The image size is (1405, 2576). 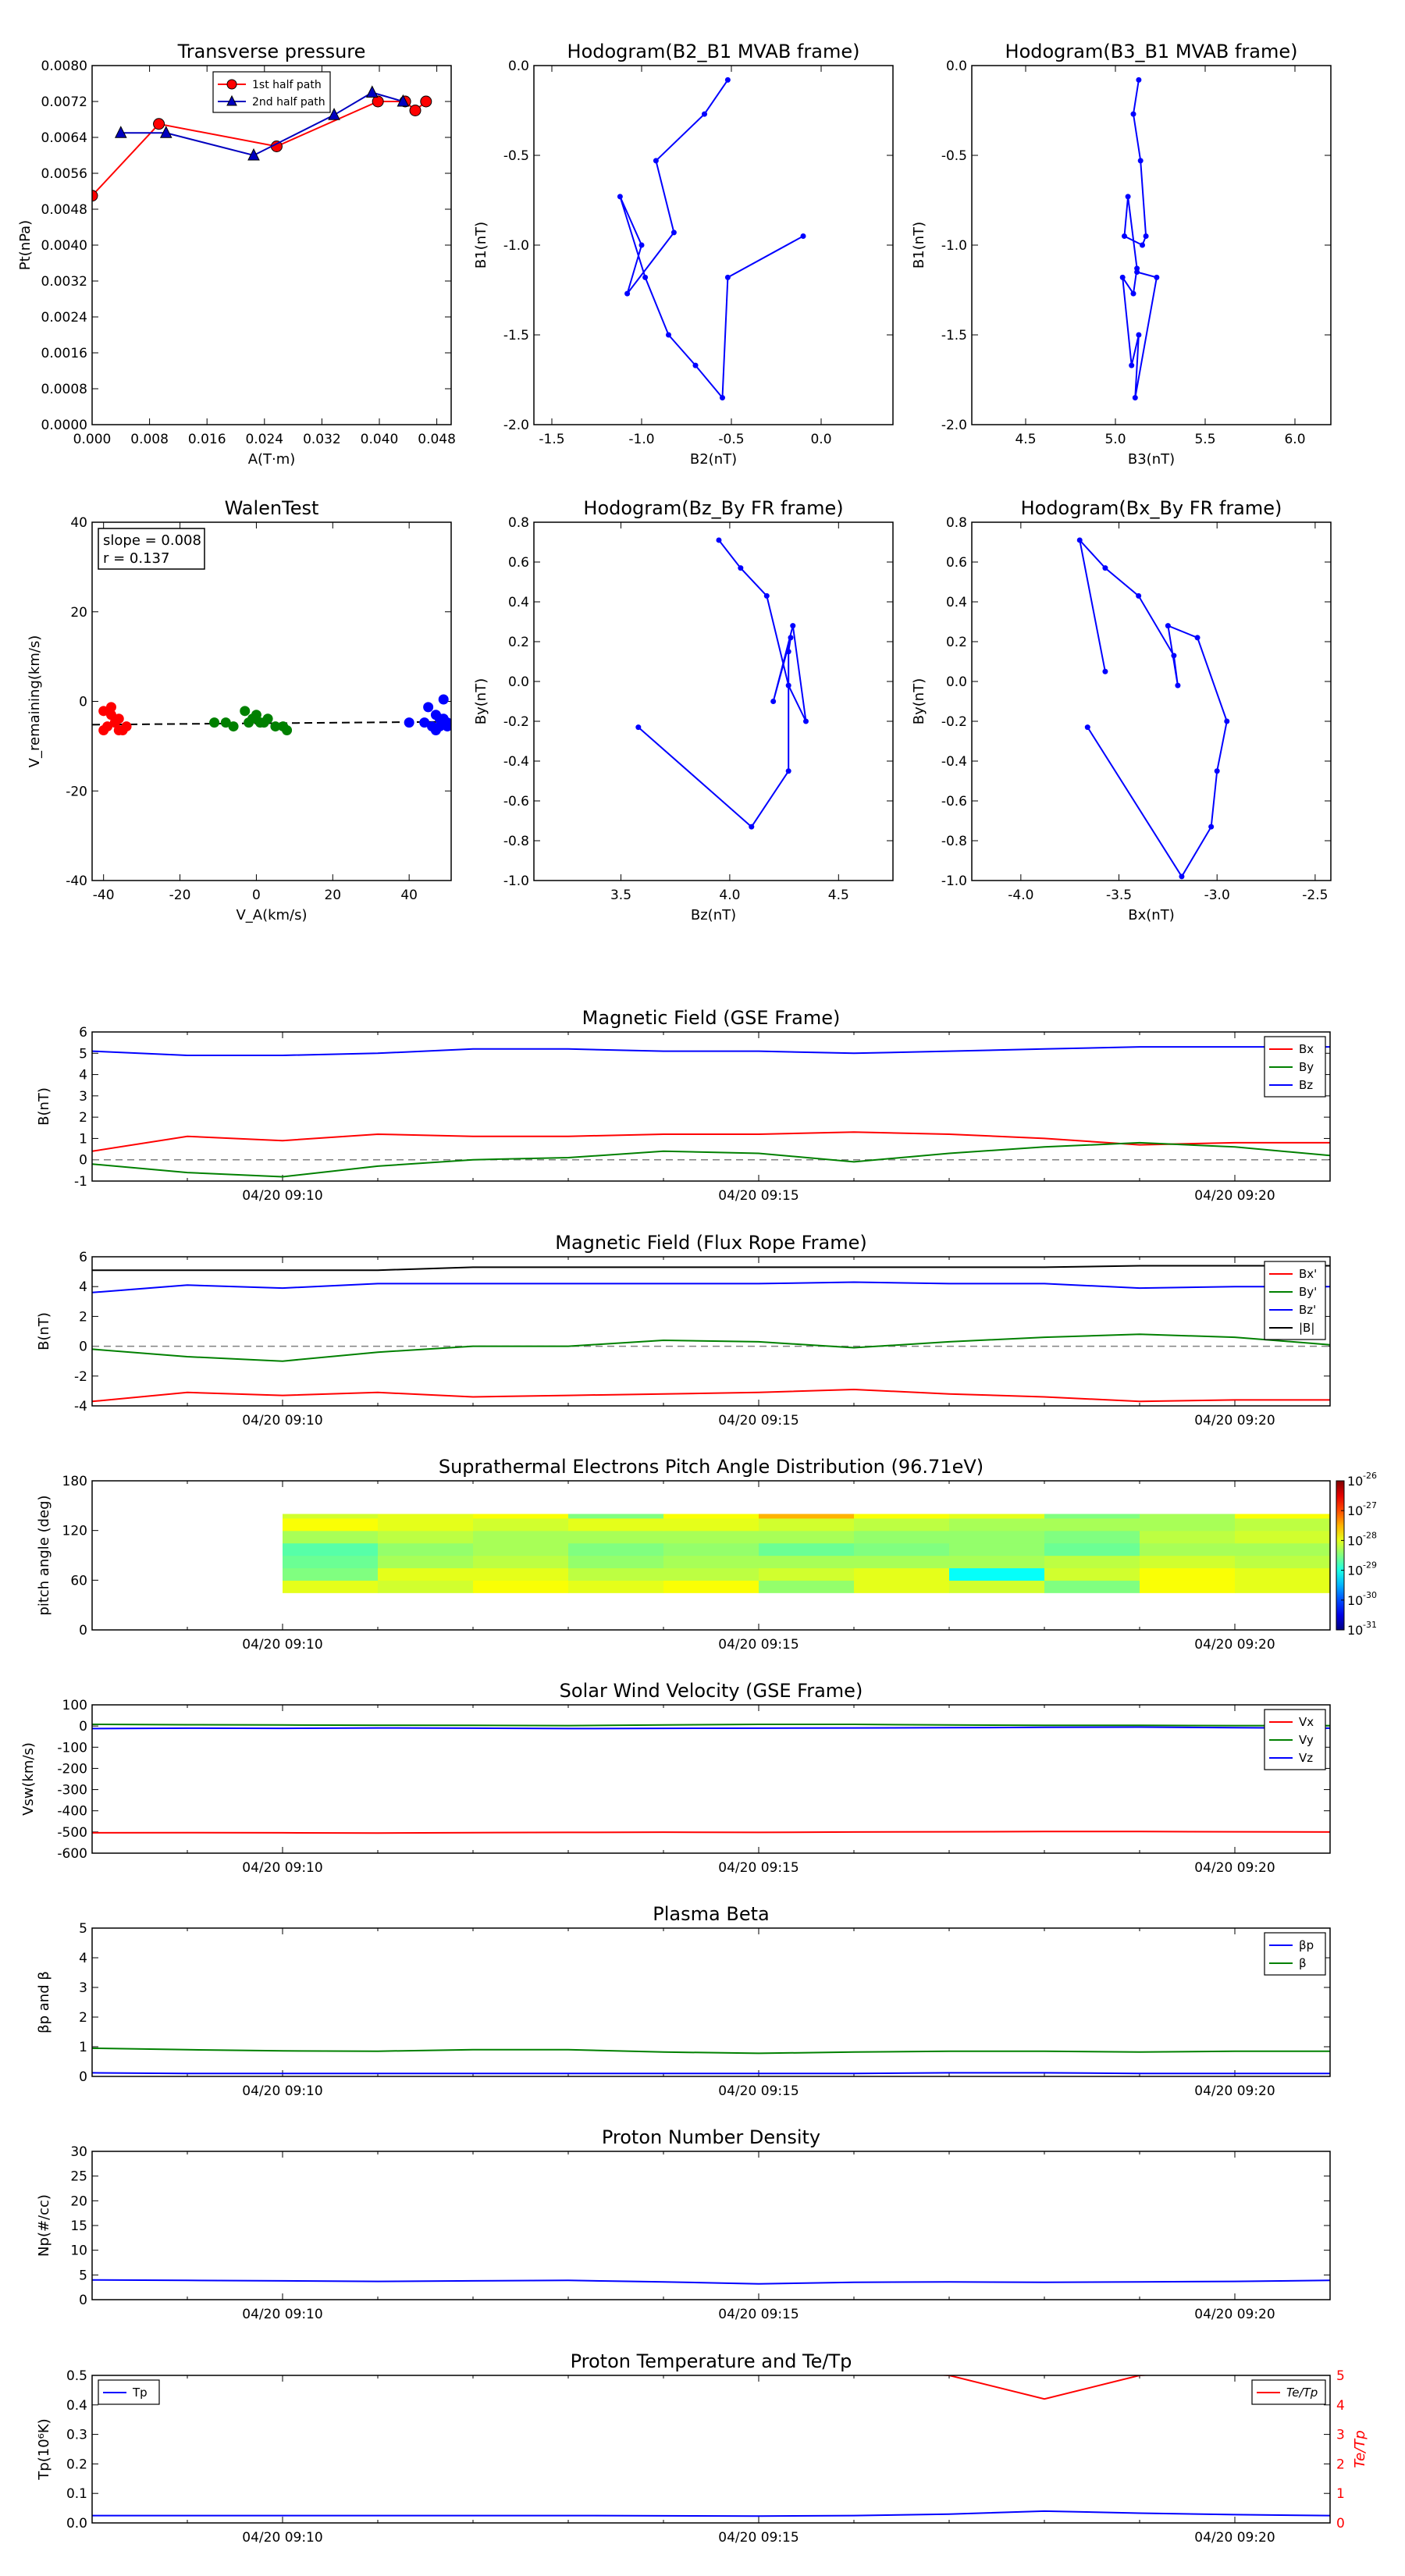 What do you see at coordinates (957, 642) in the screenshot?
I see `y-tick-label: 0.2` at bounding box center [957, 642].